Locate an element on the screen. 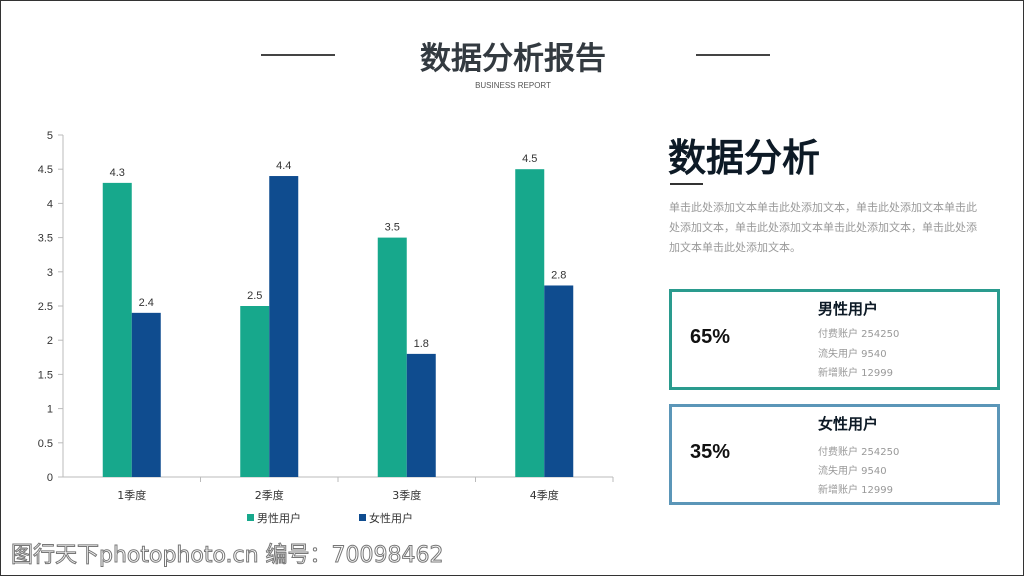 The image size is (1024, 576). x-tick-label: 1季度 is located at coordinates (131, 495).